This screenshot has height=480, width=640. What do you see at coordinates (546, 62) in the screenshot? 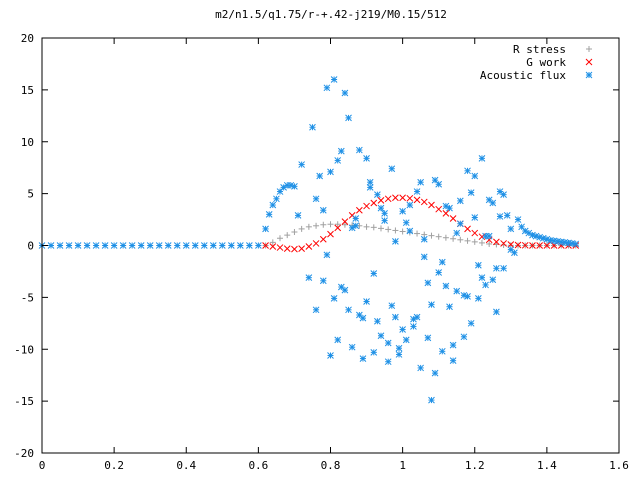
I see `legend-label: G work` at bounding box center [546, 62].